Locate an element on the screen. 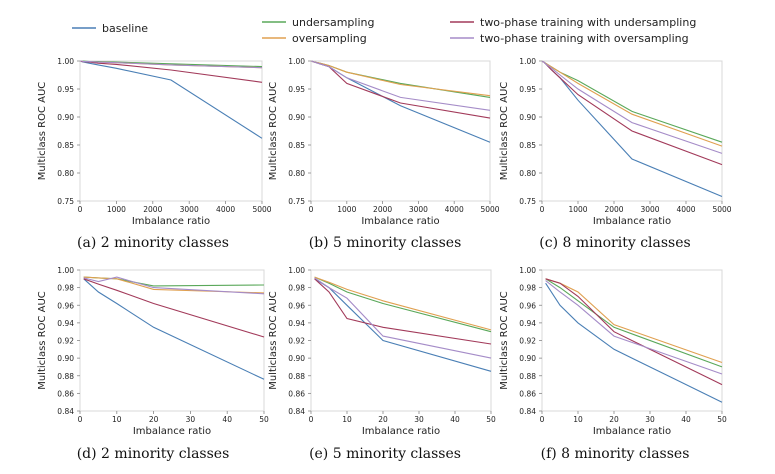 The image size is (775, 474). legend-item: baseline is located at coordinates (110, 28).